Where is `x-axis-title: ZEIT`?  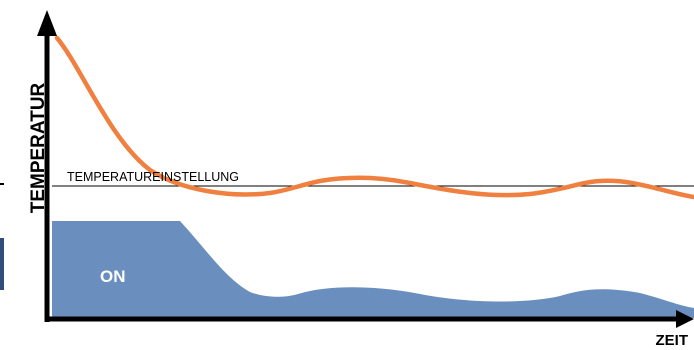
x-axis-title: ZEIT is located at coordinates (672, 340).